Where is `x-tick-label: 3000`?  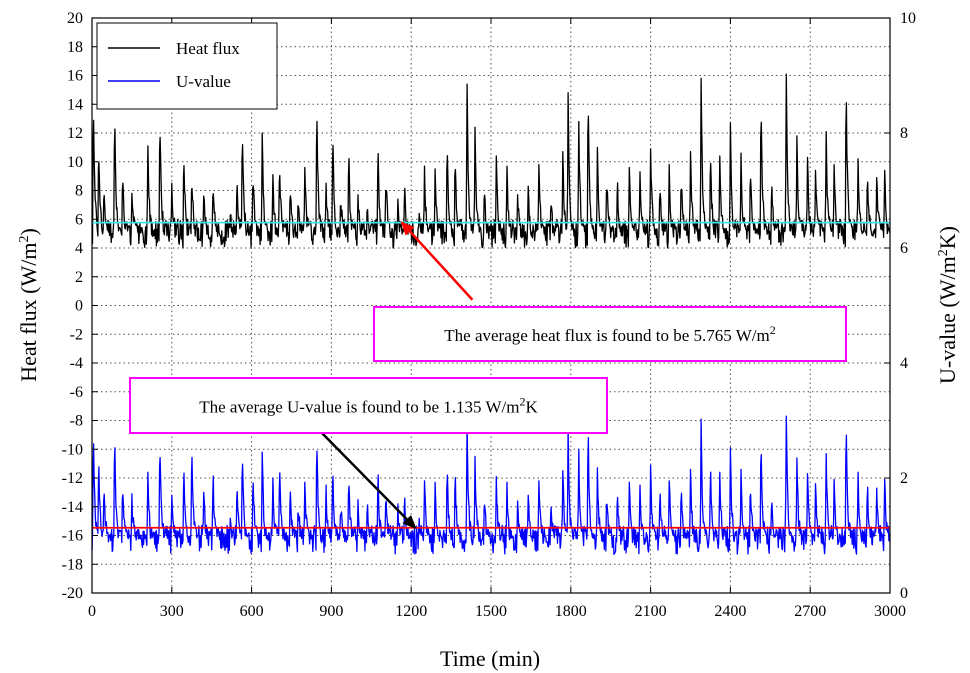
x-tick-label: 3000 is located at coordinates (890, 611).